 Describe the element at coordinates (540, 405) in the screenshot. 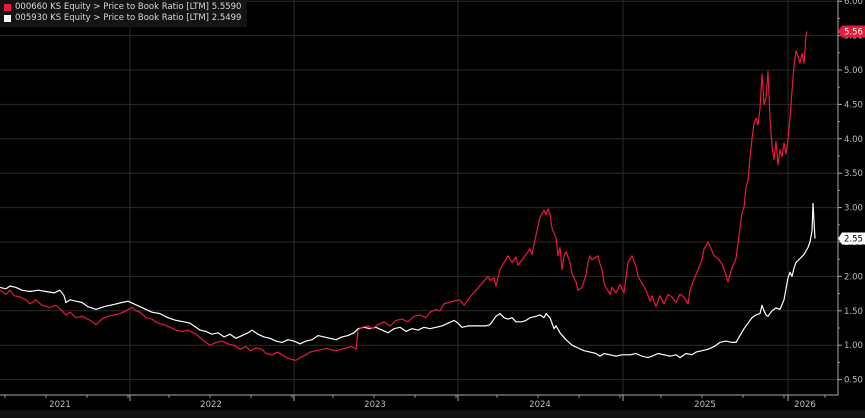

I see `x-tick-label: 2024` at that location.